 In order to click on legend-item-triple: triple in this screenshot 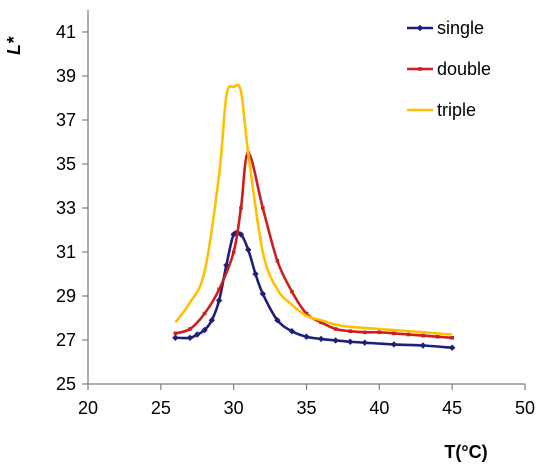, I will do `click(441, 110)`.